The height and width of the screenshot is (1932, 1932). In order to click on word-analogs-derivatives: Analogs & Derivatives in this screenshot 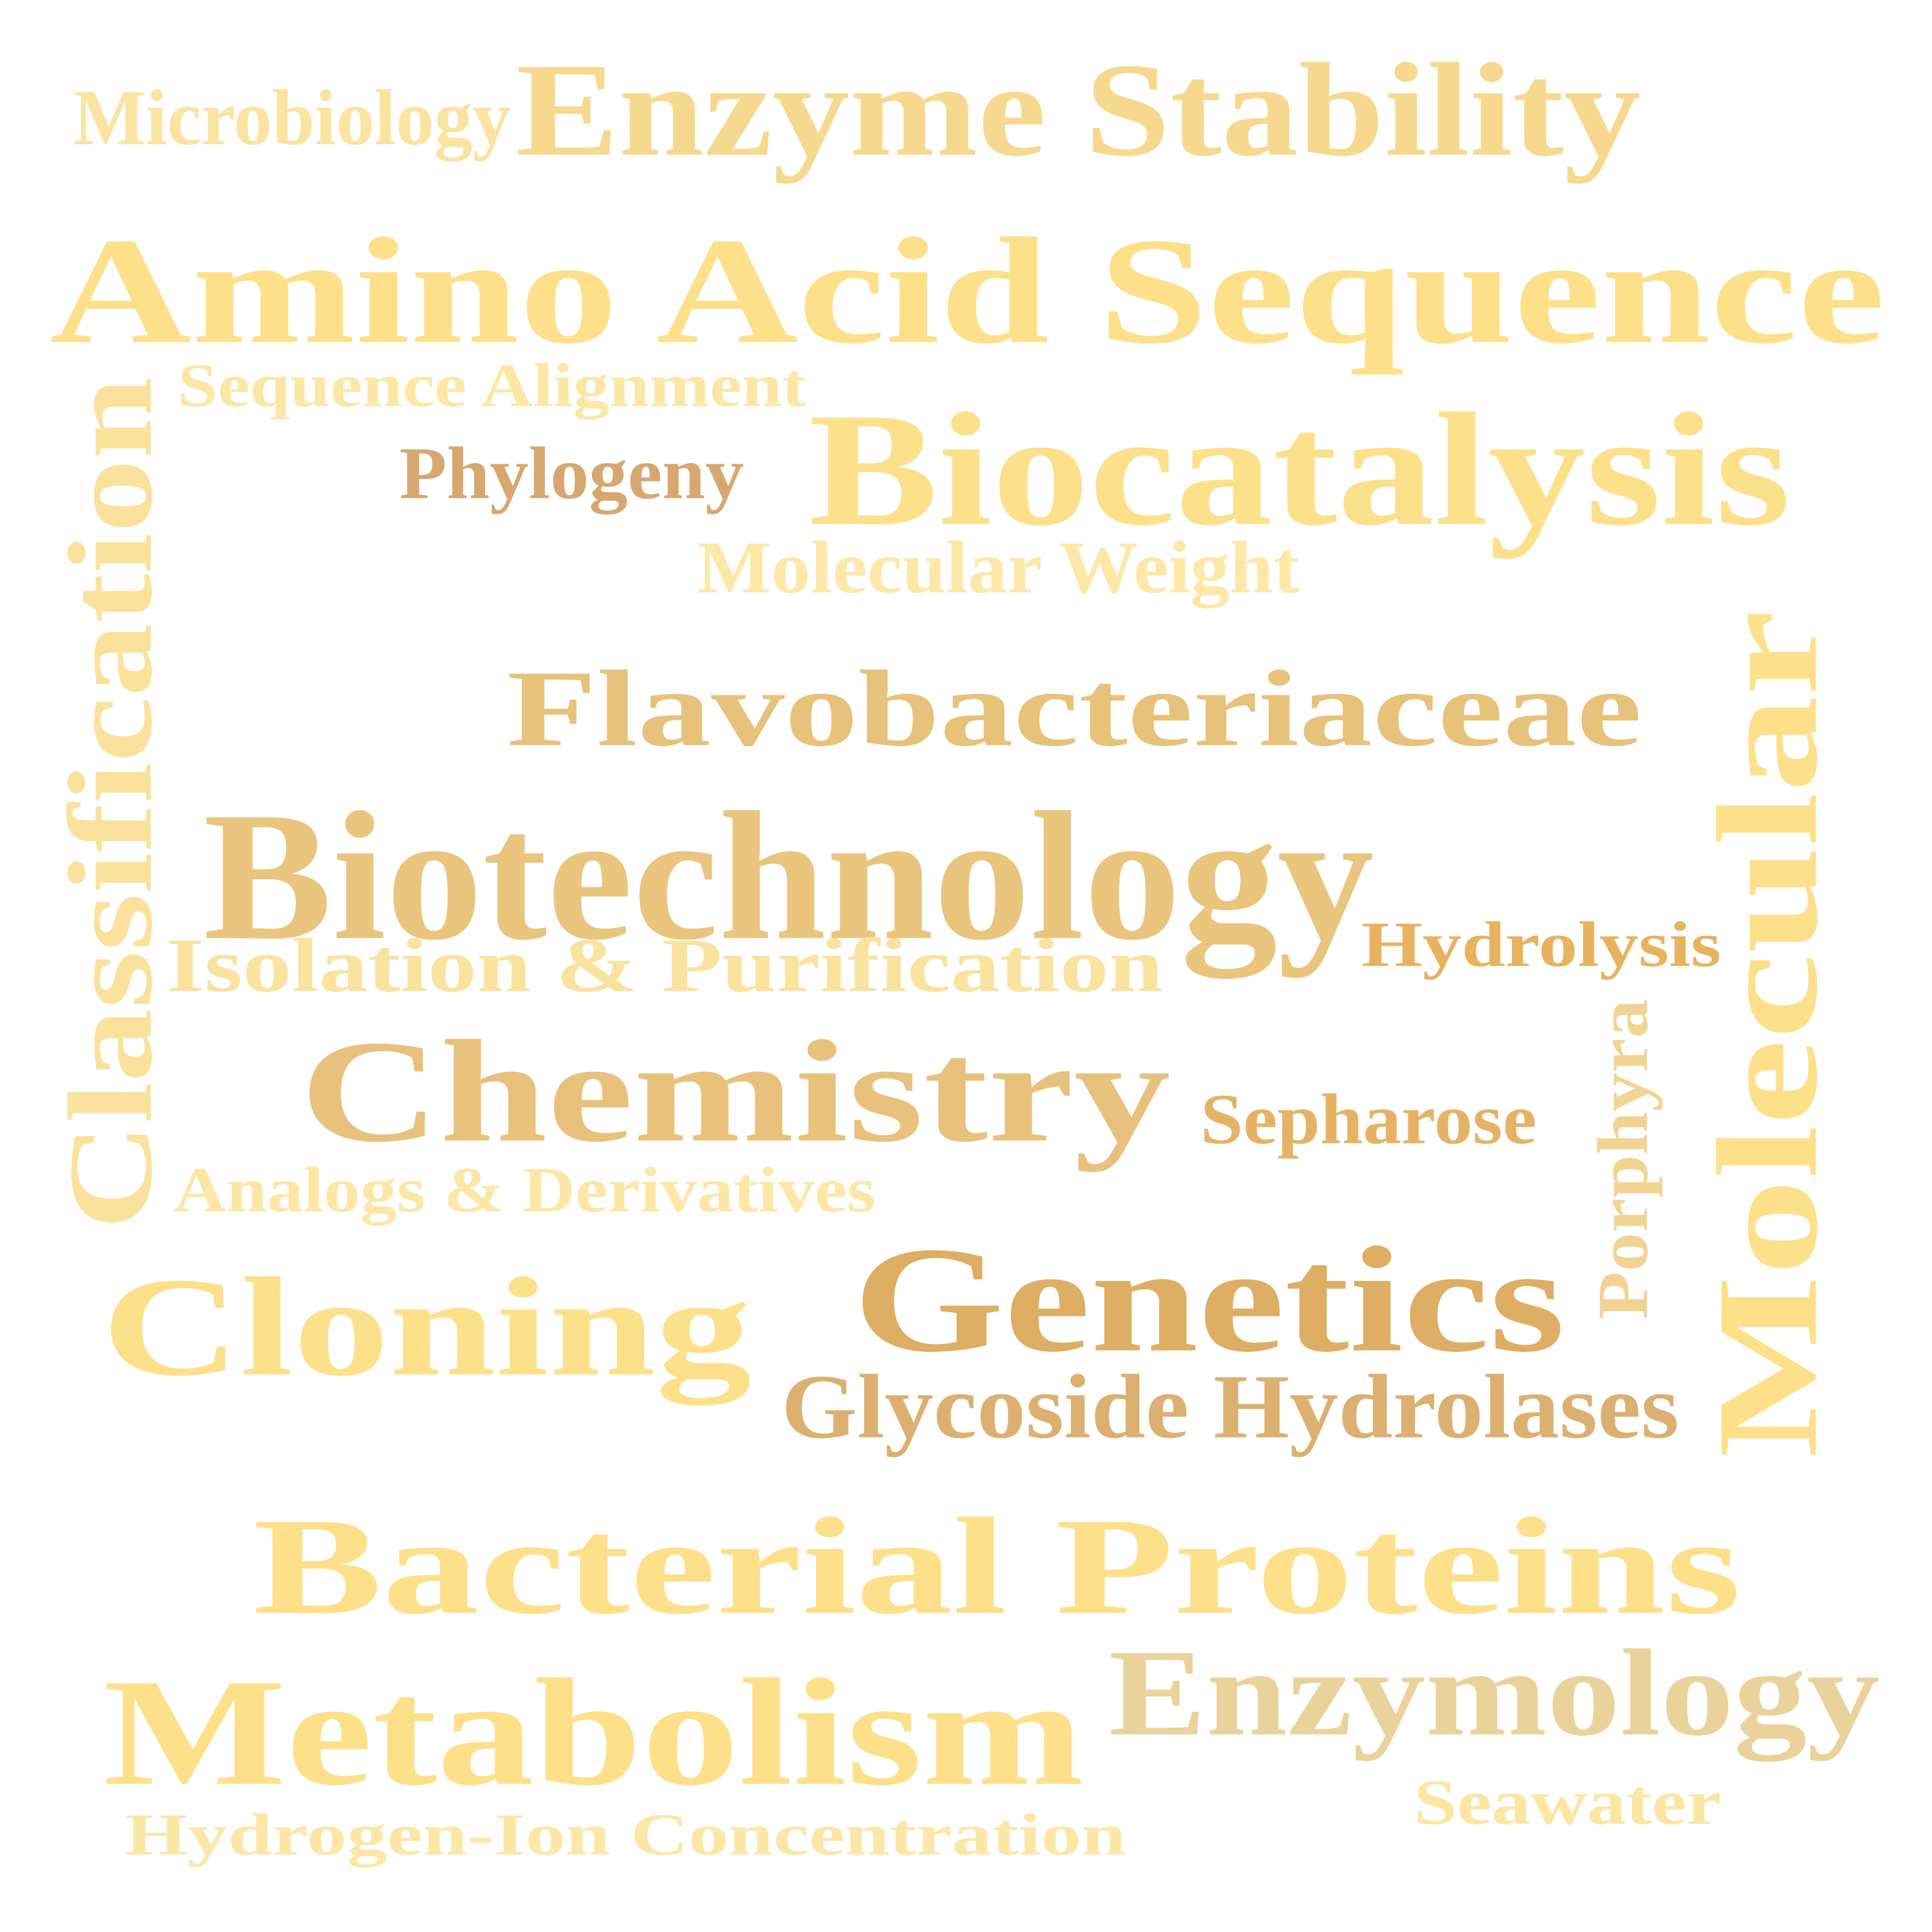, I will do `click(524, 1190)`.